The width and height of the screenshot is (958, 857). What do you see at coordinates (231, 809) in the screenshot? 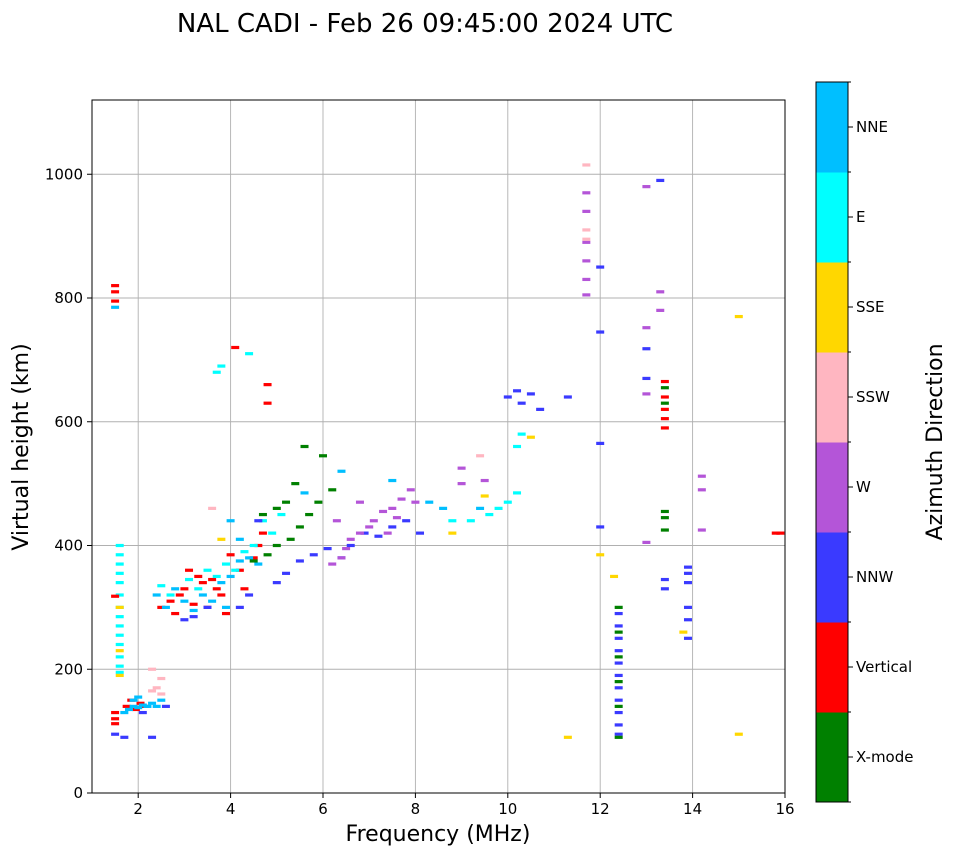
I see `x-tick-label: 4` at bounding box center [231, 809].